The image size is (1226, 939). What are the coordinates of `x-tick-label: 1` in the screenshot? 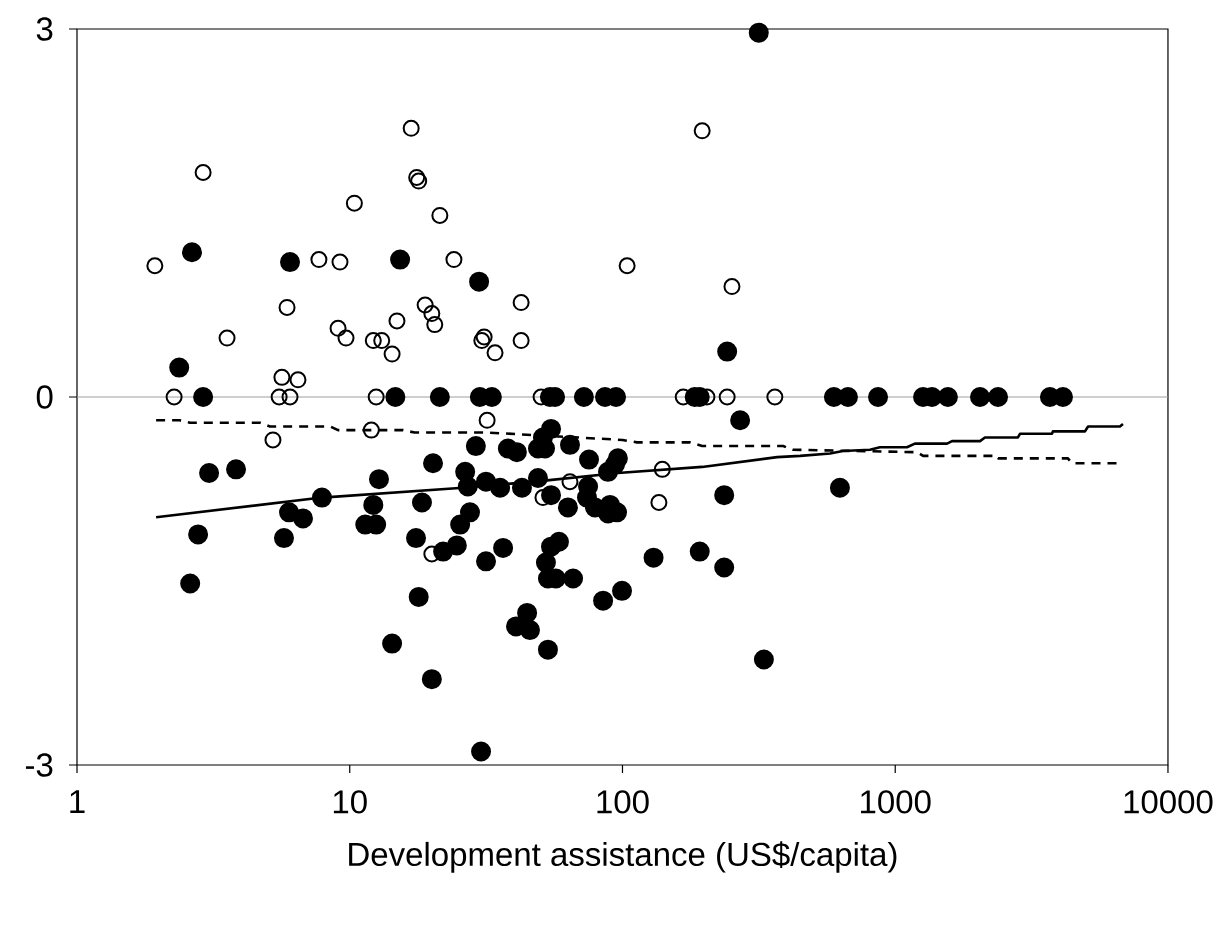 It's located at (77, 801).